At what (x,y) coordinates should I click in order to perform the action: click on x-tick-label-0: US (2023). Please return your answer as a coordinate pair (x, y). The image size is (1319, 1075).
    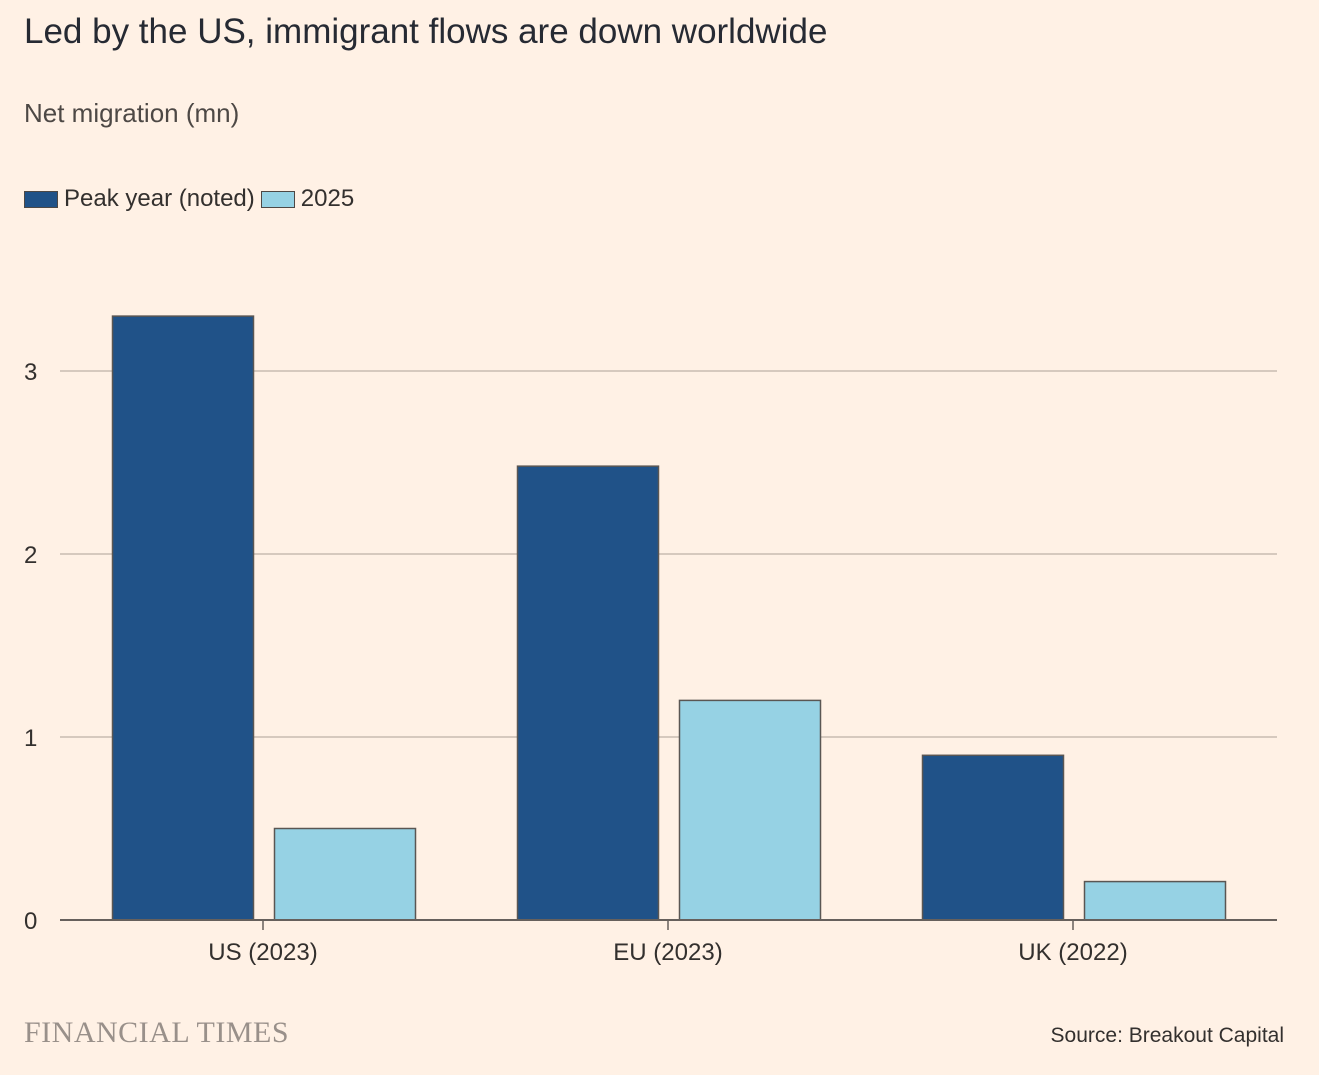
    Looking at the image, I should click on (262, 952).